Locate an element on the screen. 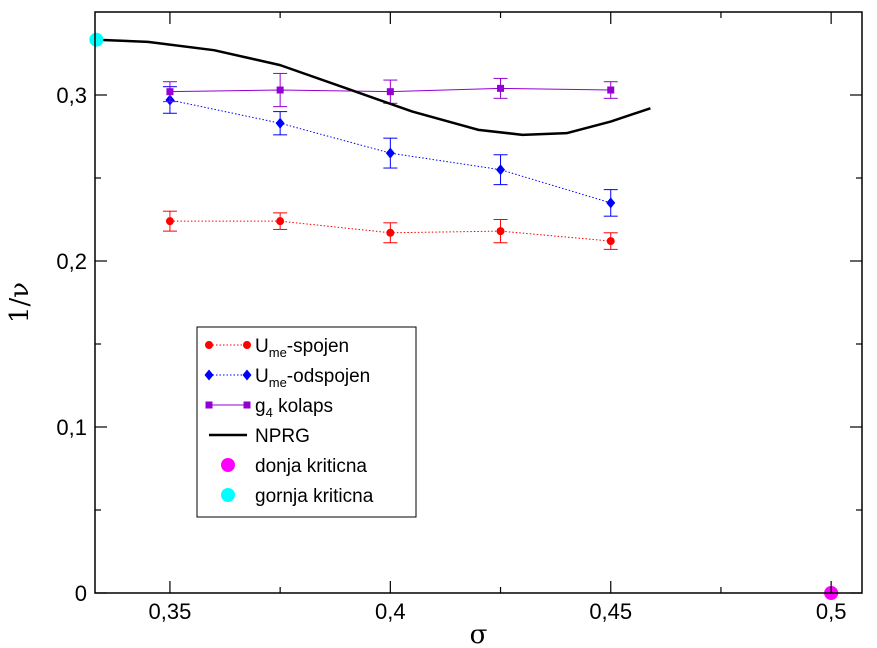 This screenshot has width=877, height=648. legend-label-g-4-kolaps: g4 kolaps is located at coordinates (294, 408).